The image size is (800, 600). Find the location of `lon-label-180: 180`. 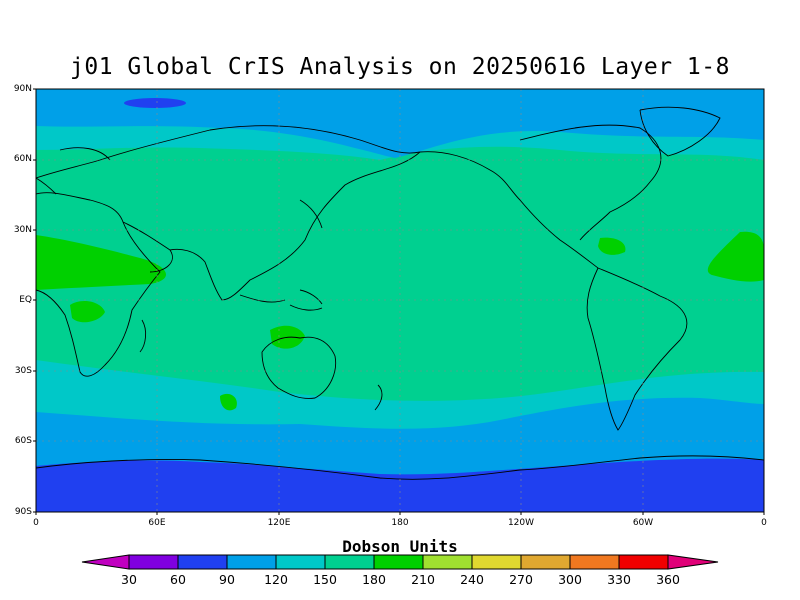

lon-label-180: 180 is located at coordinates (400, 523).